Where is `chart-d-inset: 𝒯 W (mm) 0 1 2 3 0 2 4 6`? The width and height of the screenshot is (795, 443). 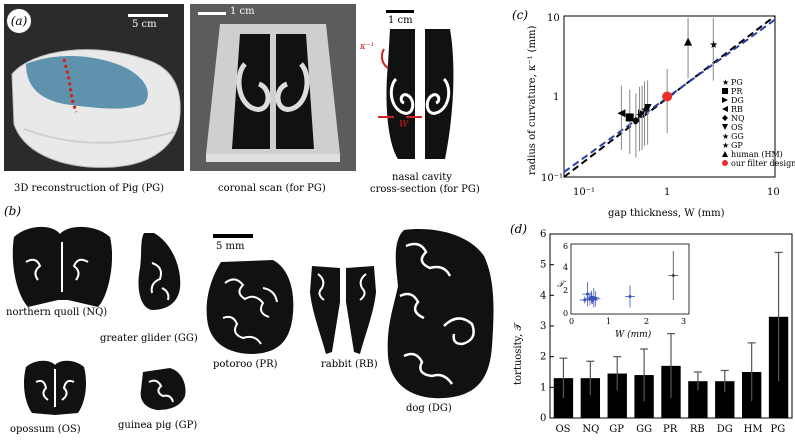
chart-d-inset: 𝒯 W (mm) 0 1 2 3 0 2 4 6 is located at coordinates (623, 291).